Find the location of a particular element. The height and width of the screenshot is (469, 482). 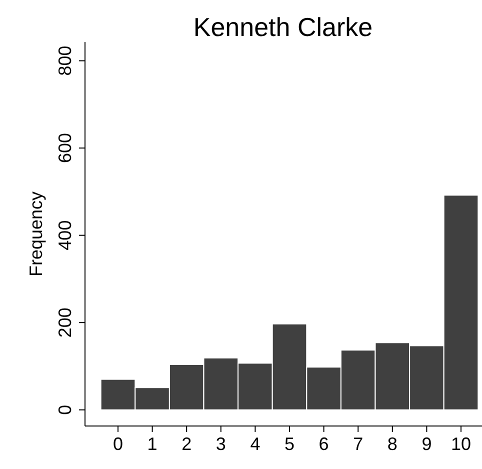

y-tick-label: 400 is located at coordinates (65, 235).